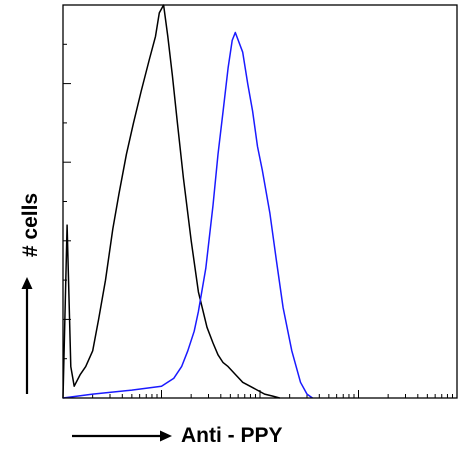  What do you see at coordinates (30, 225) in the screenshot?
I see `y-axis-label: # cells` at bounding box center [30, 225].